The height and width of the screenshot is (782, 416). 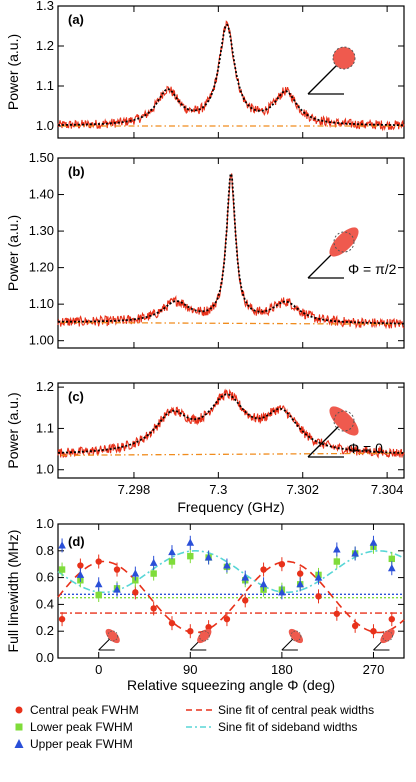 What do you see at coordinates (45, 603) in the screenshot?
I see `y-tick-label: 0.4` at bounding box center [45, 603].